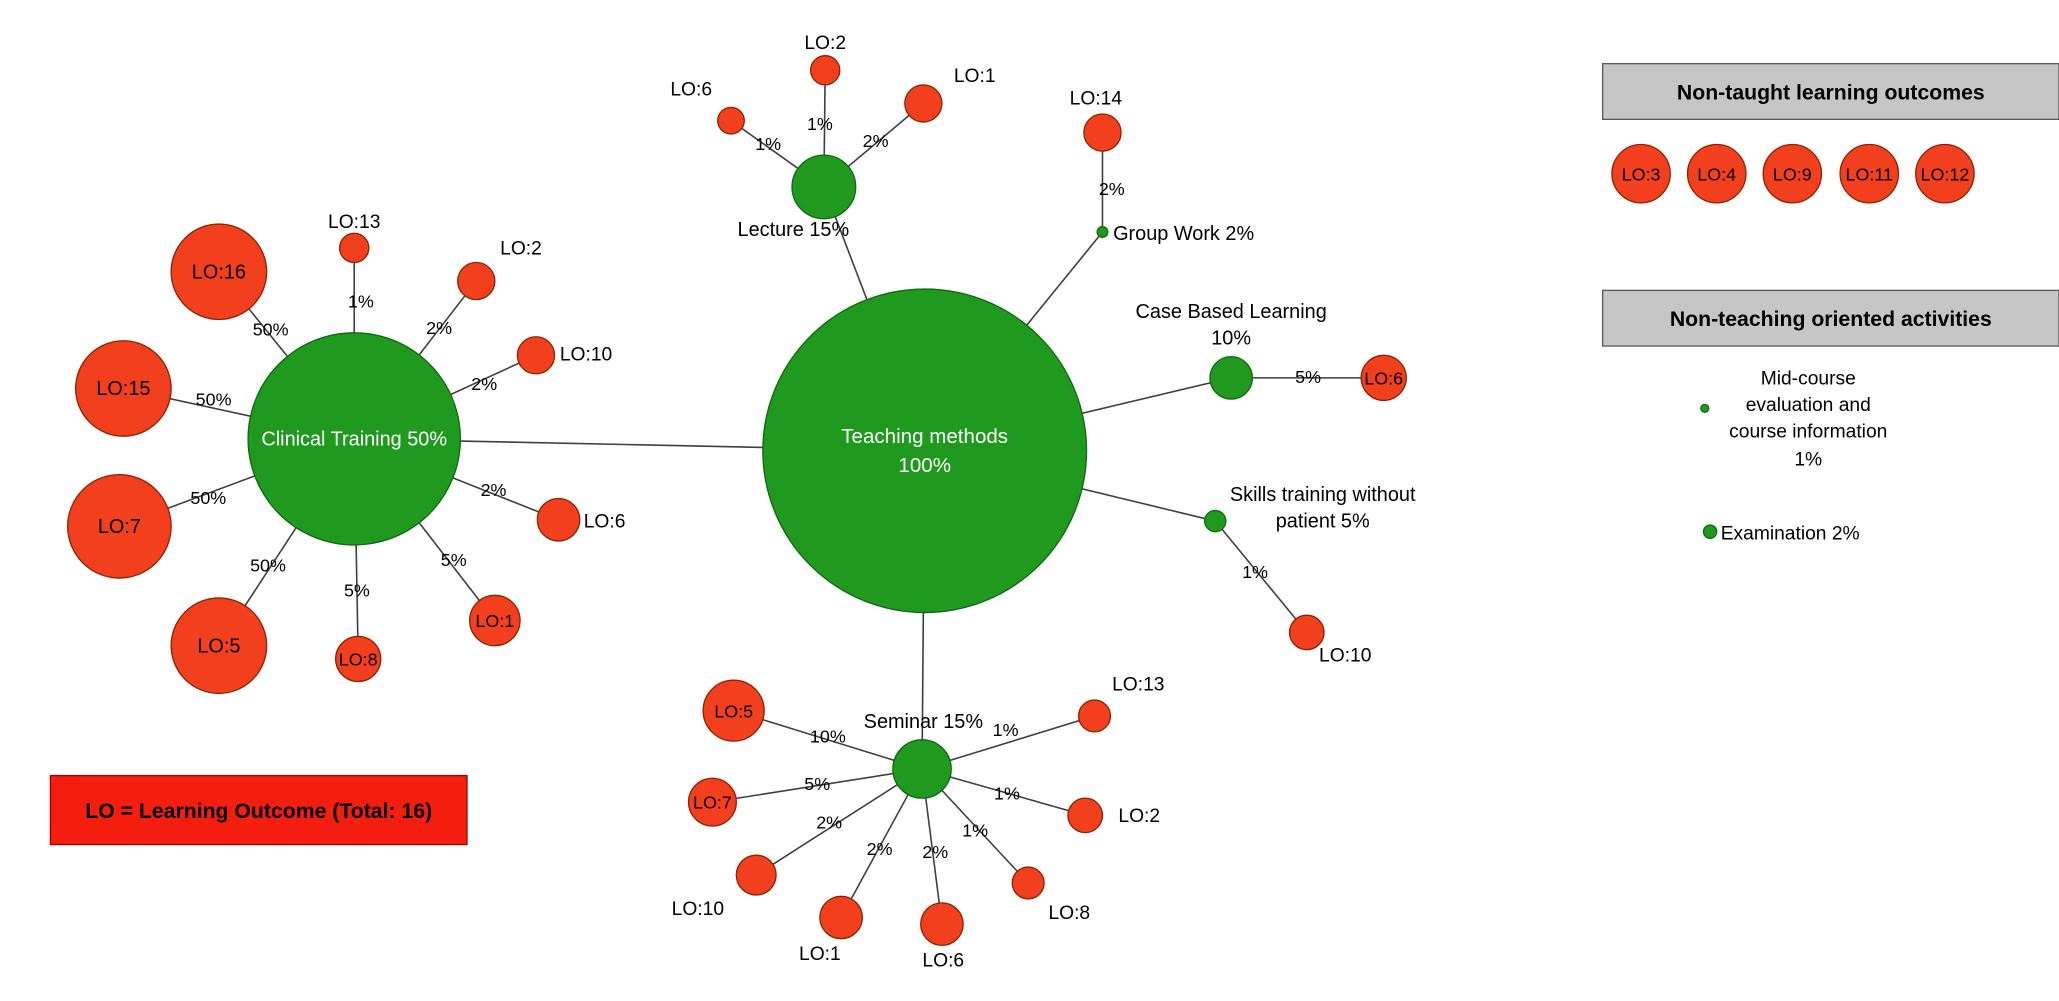  Describe the element at coordinates (924, 465) in the screenshot. I see `label-teaching-methods: 100%` at that location.